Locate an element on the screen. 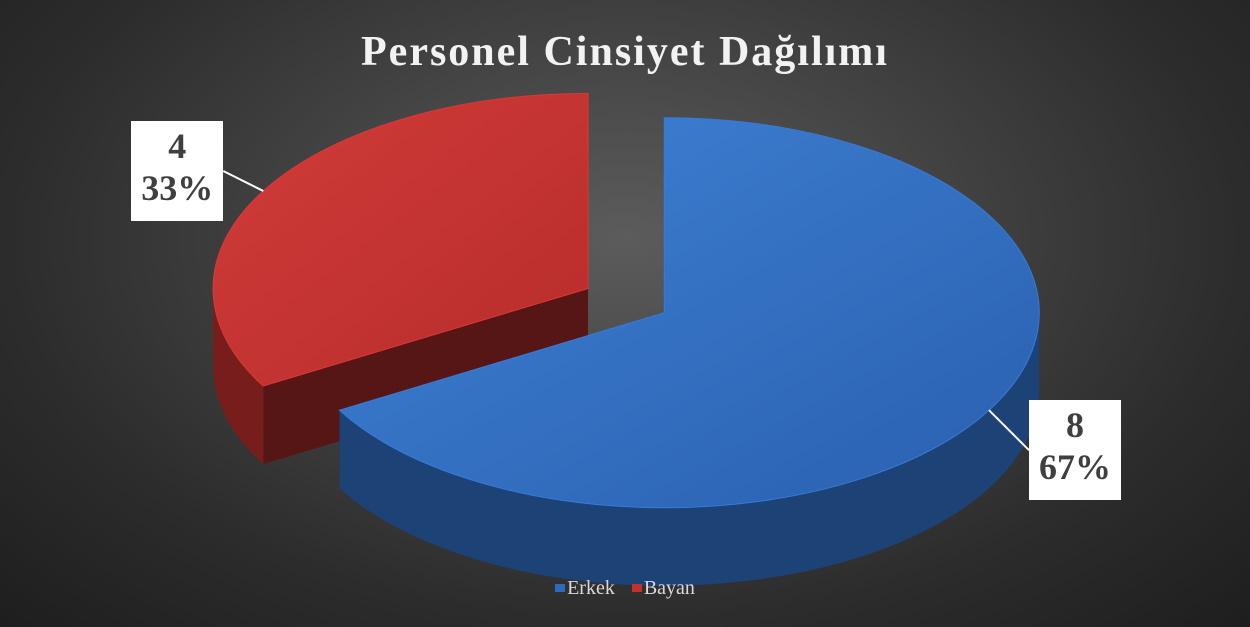 This screenshot has height=627, width=1250. data-label-percent-bayan: 33% is located at coordinates (177, 188).